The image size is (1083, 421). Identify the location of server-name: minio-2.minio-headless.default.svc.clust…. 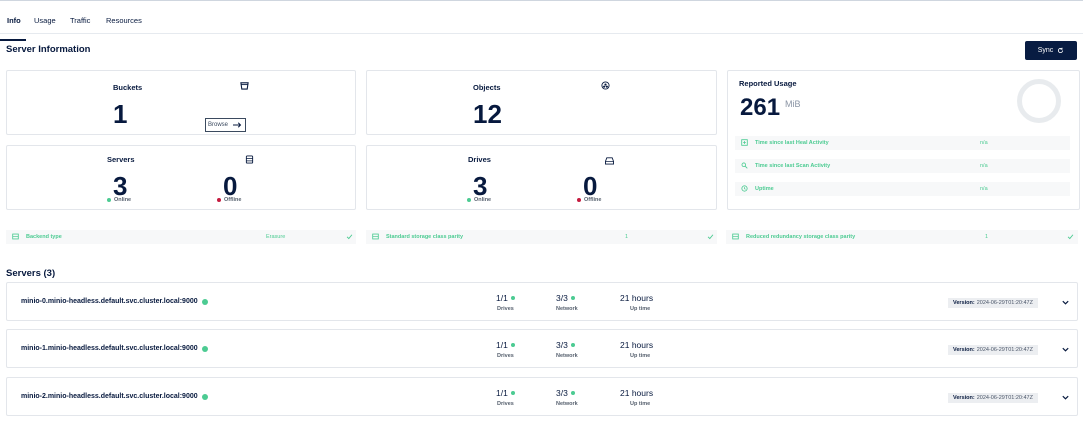
(114, 396).